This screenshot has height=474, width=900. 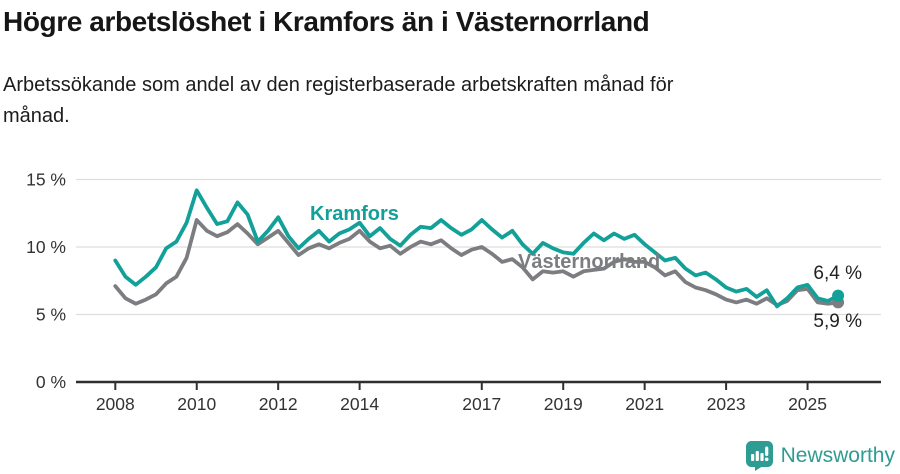 What do you see at coordinates (837, 321) in the screenshot?
I see `vasternorrland-end-value-label: 5,9 %` at bounding box center [837, 321].